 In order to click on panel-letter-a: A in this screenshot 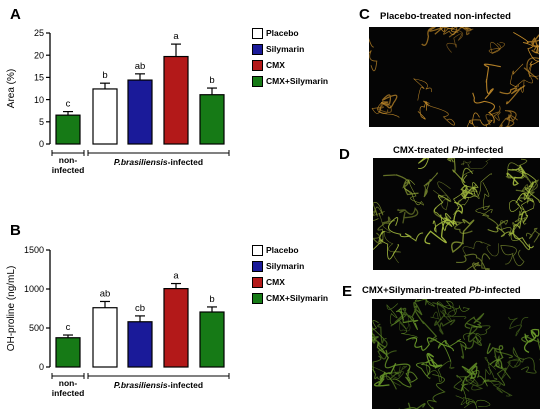, I will do `click(15, 14)`.